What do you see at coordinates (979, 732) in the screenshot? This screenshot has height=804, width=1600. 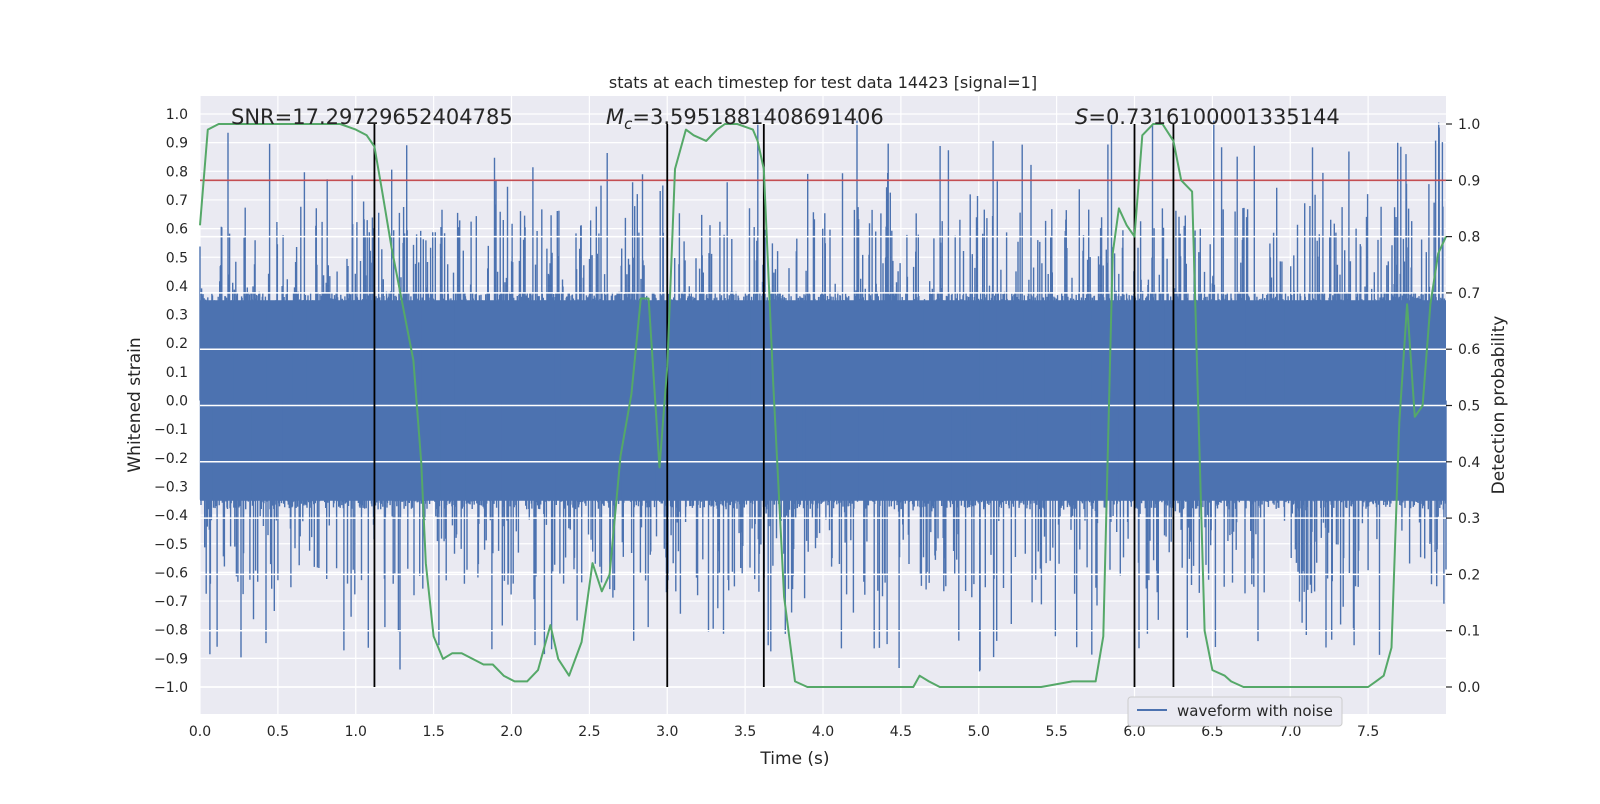 I see `x-tick-label: 5.0` at bounding box center [979, 732].